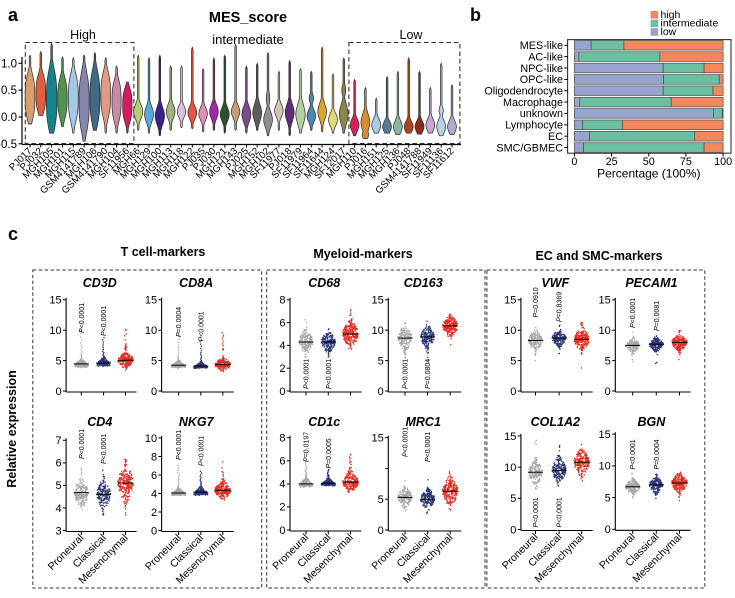  I want to click on svg-text: MRC1, so click(422, 422).